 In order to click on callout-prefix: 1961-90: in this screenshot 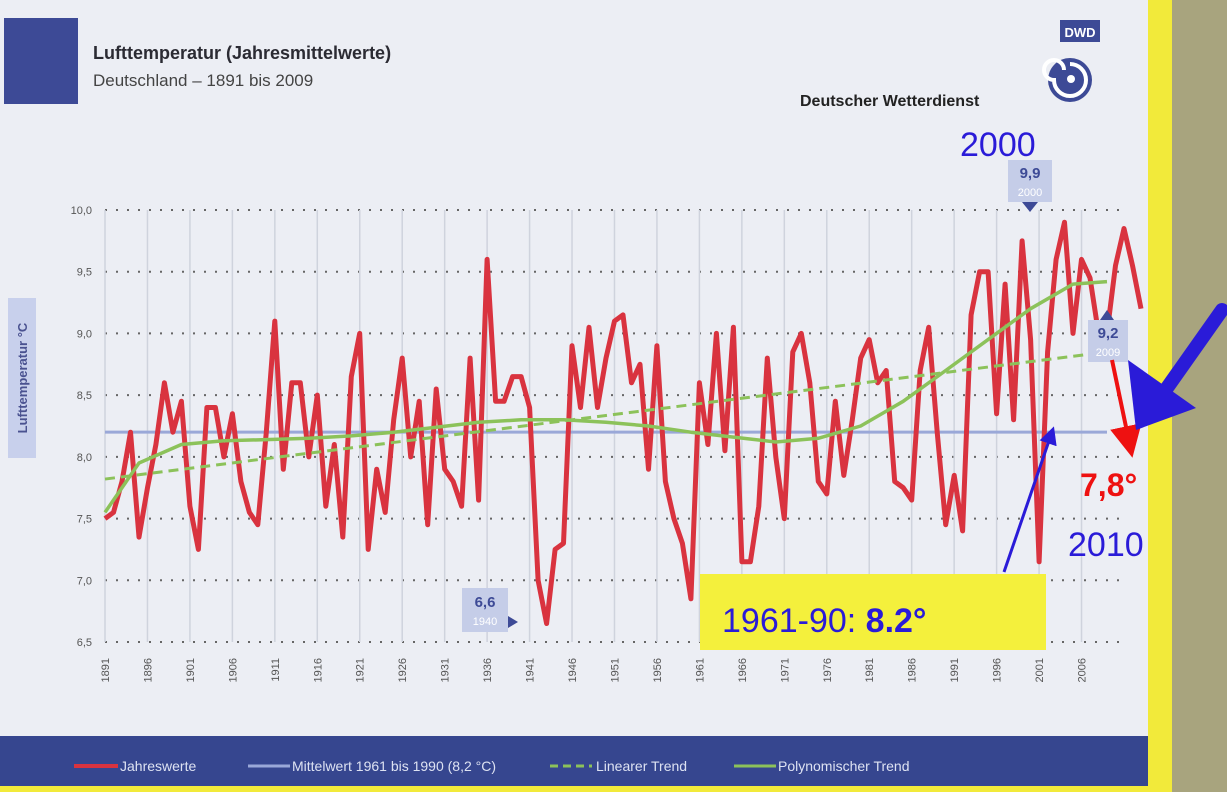, I will do `click(794, 621)`.